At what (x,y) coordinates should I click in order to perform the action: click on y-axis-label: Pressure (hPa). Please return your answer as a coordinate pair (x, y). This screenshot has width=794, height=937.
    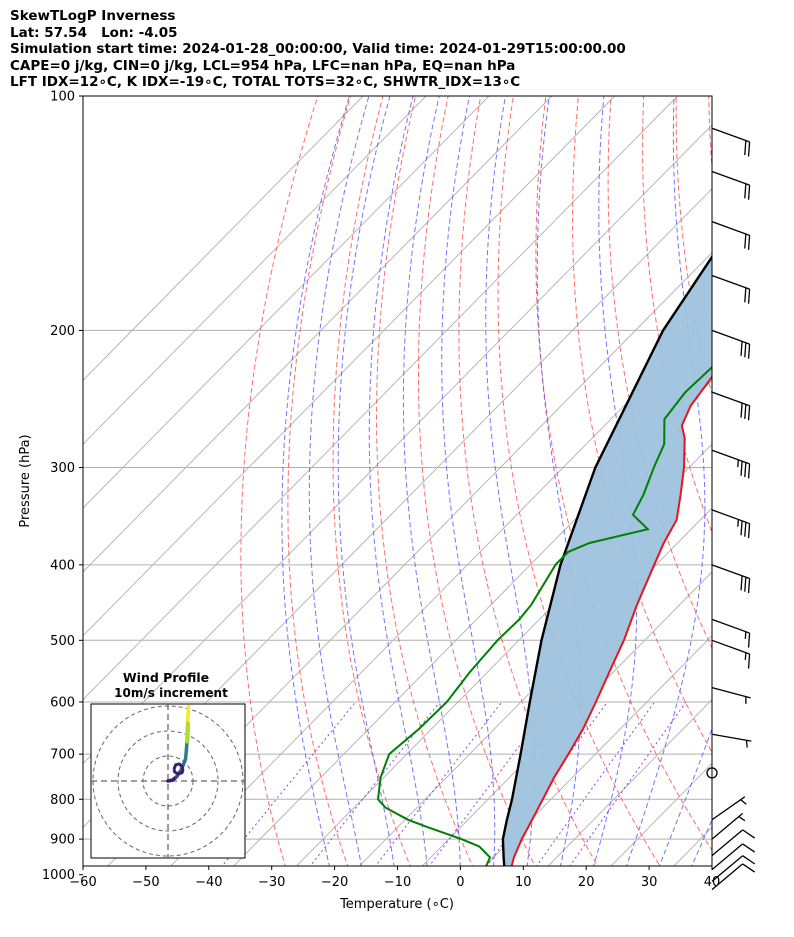
    Looking at the image, I should click on (25, 480).